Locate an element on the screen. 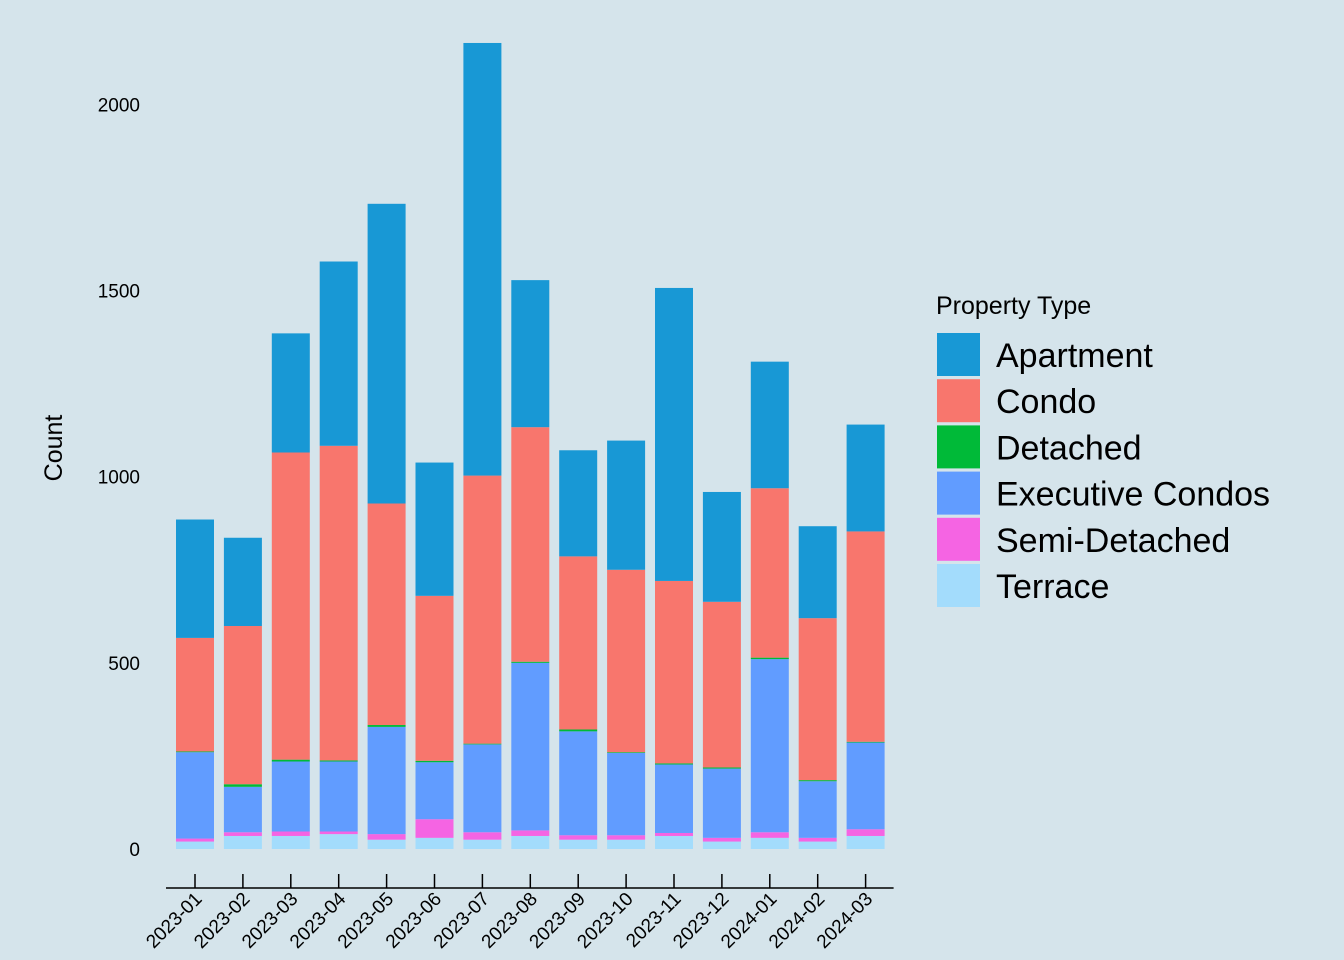  legend-item-apartment: Apartment is located at coordinates (1045, 354).